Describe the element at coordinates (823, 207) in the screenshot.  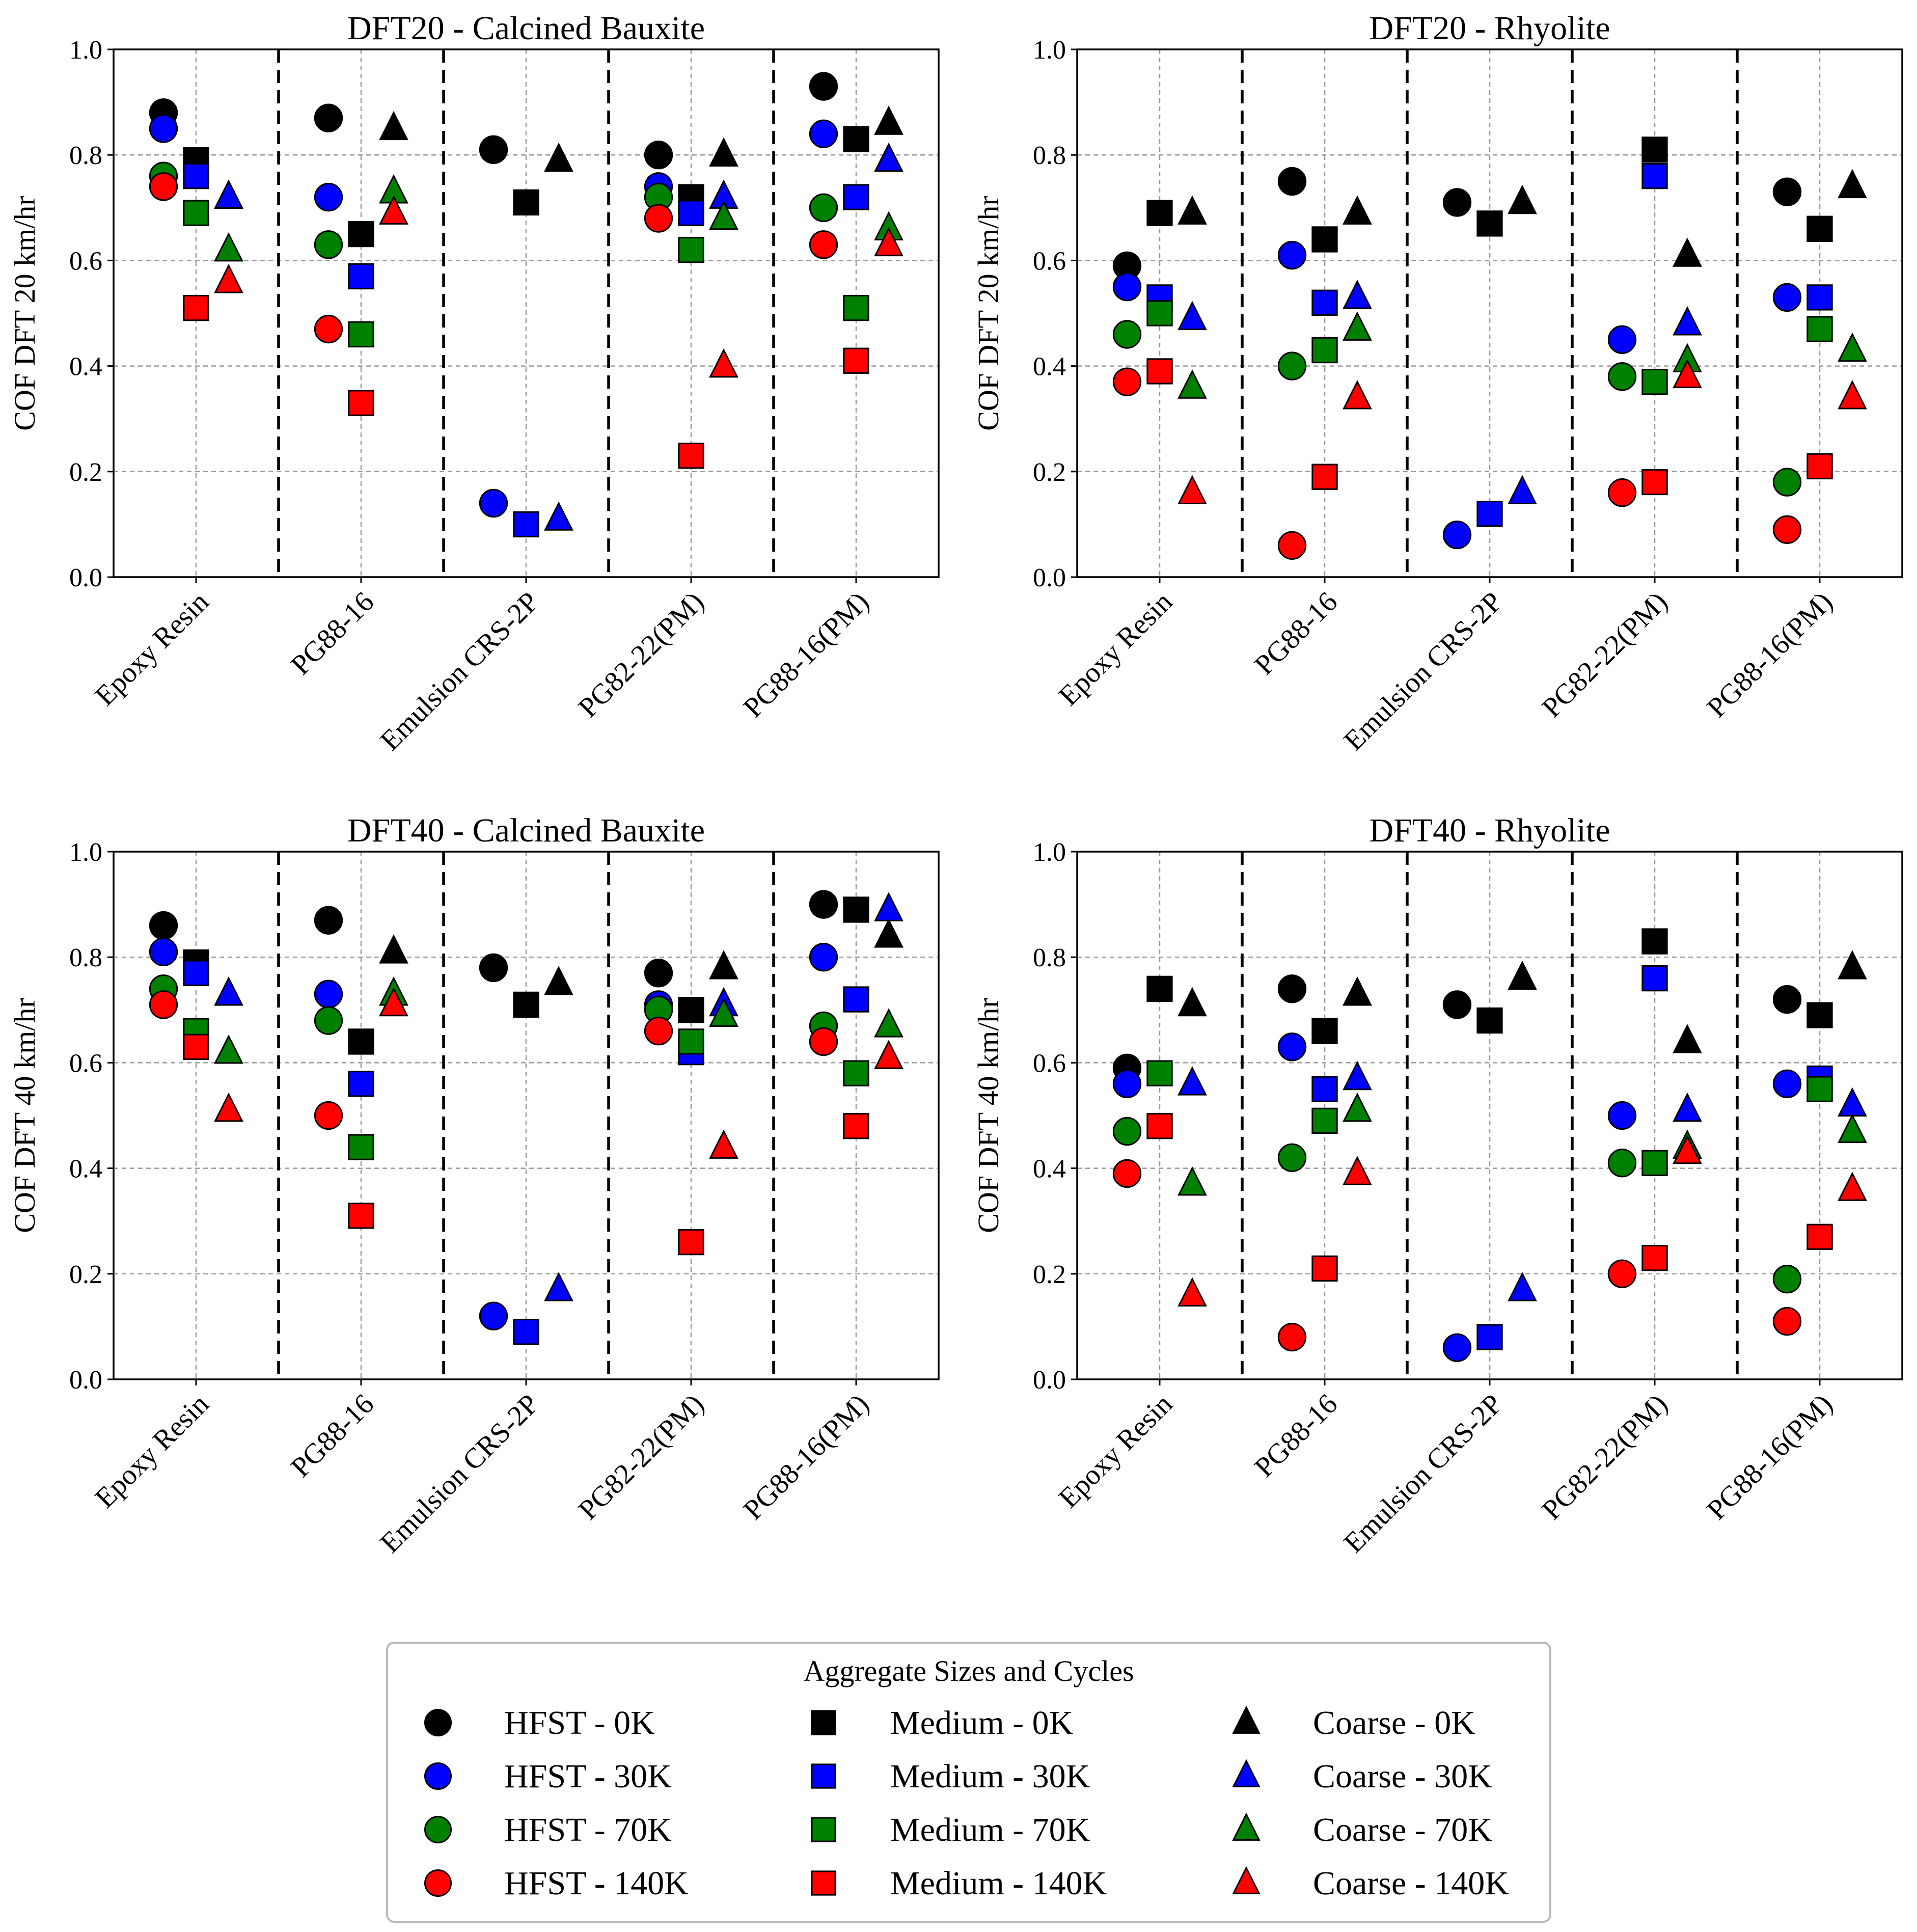
I see `point-hfst-70k-pg88-16-pm` at that location.